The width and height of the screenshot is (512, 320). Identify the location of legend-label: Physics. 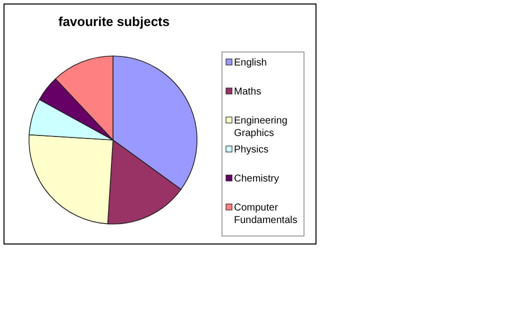
(251, 150).